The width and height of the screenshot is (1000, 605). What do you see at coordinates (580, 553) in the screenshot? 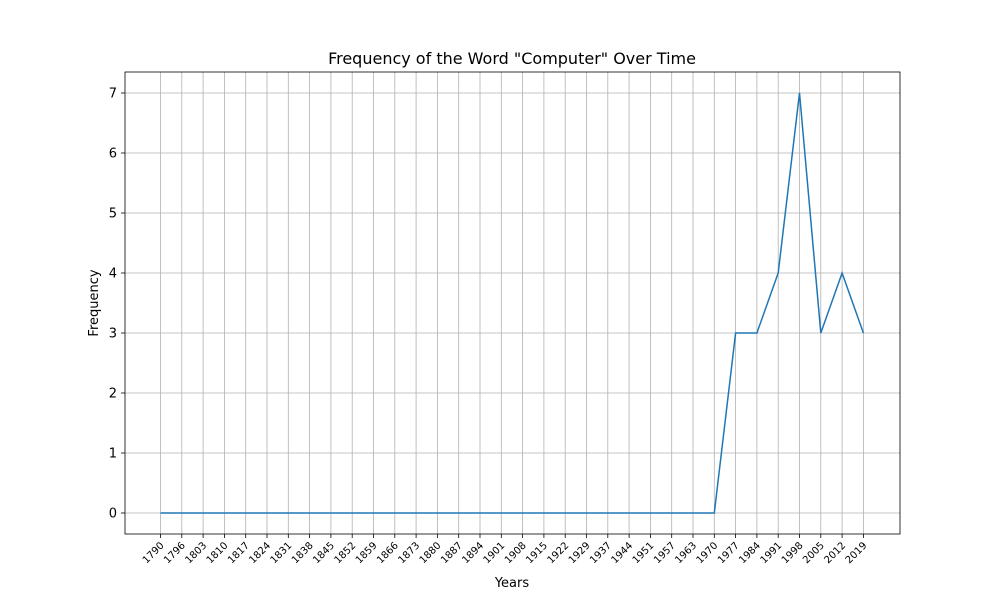
I see `x-tick-label: 1929` at bounding box center [580, 553].